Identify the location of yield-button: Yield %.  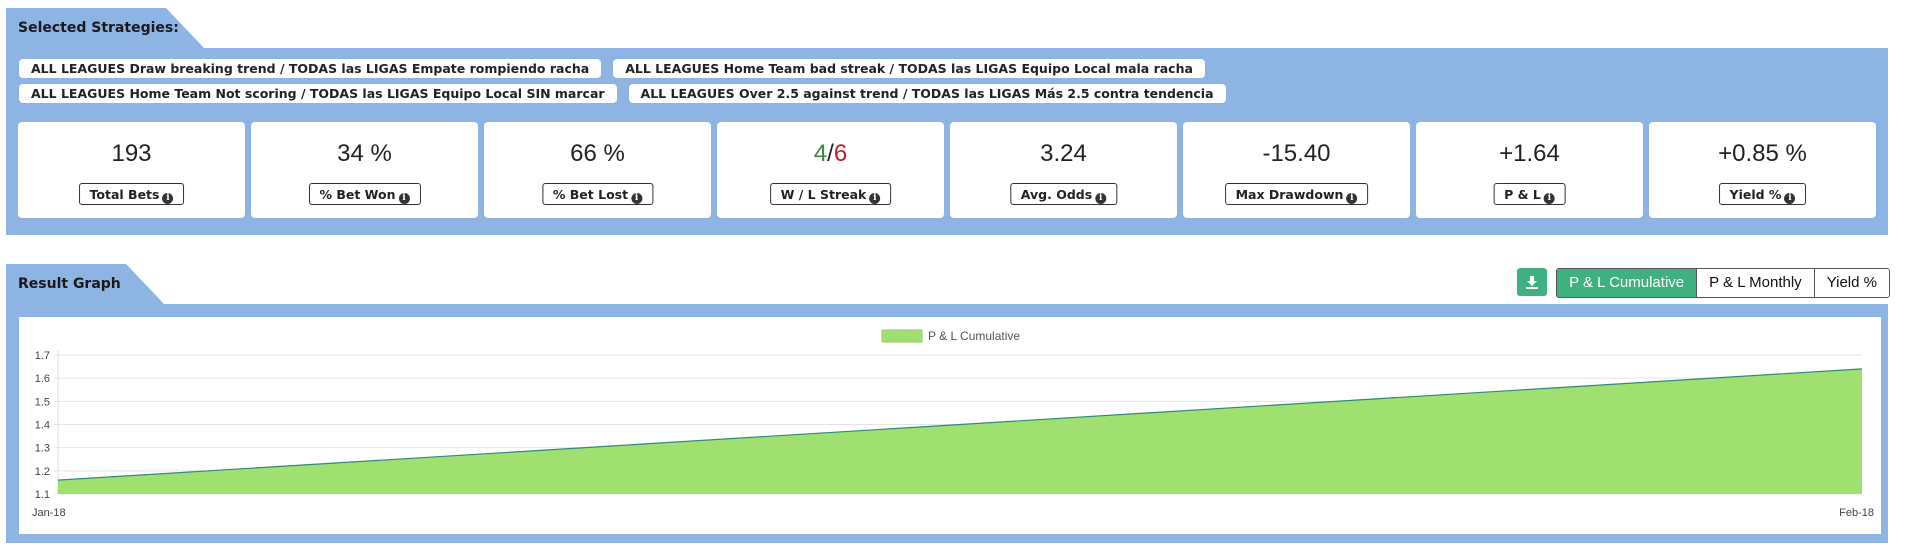
(1851, 283).